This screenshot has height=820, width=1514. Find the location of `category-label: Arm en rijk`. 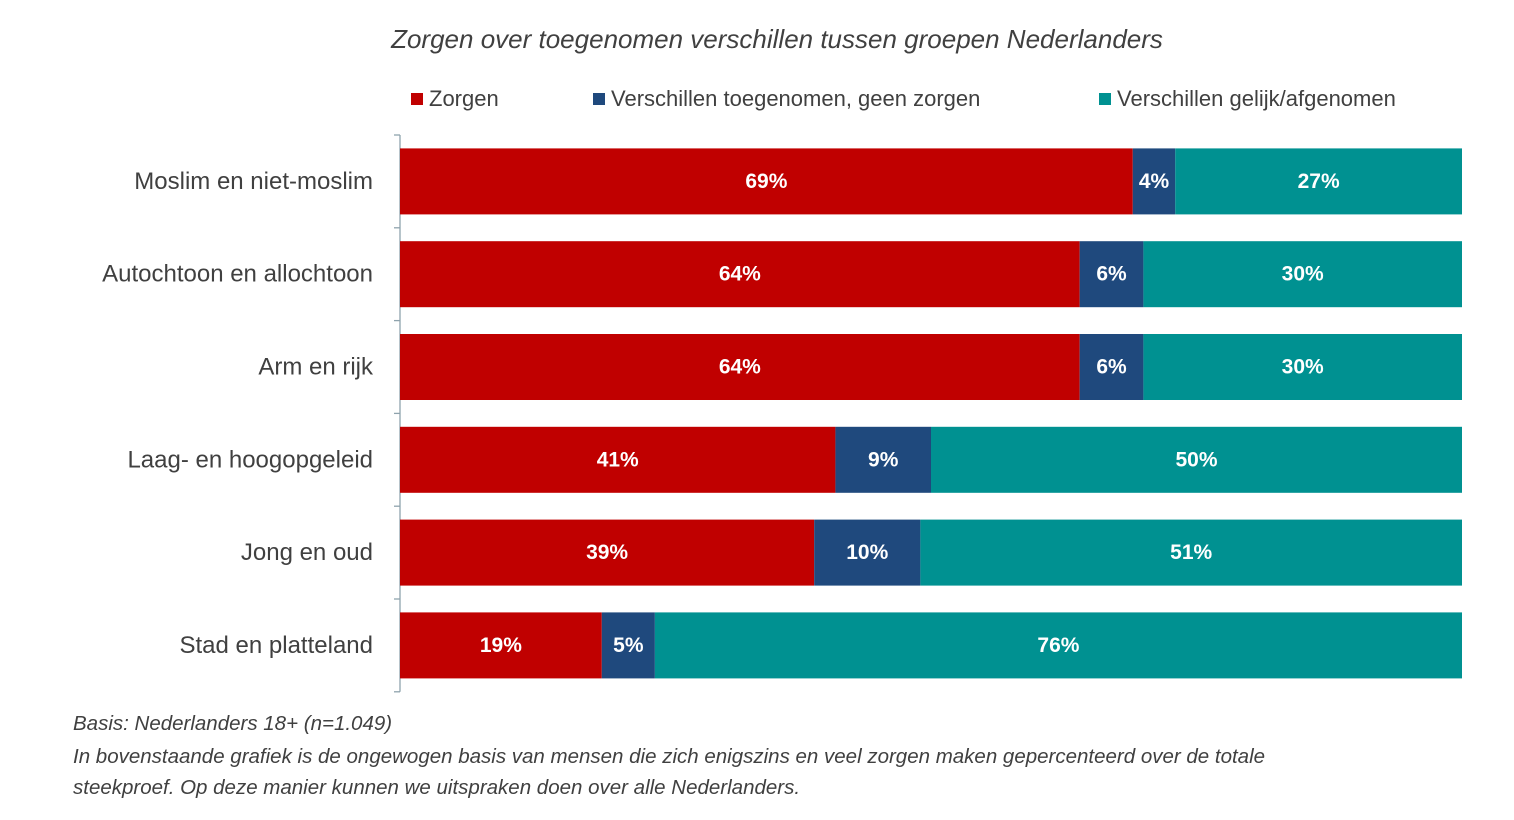

category-label: Arm en rijk is located at coordinates (316, 367).